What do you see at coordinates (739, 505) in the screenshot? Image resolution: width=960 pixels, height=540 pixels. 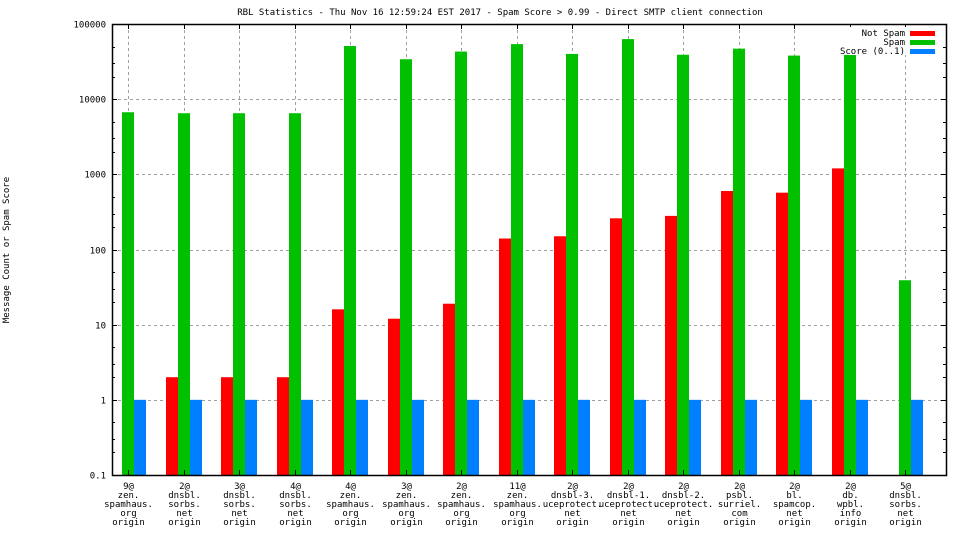 I see `x-tick-label: surriel.` at bounding box center [739, 505].